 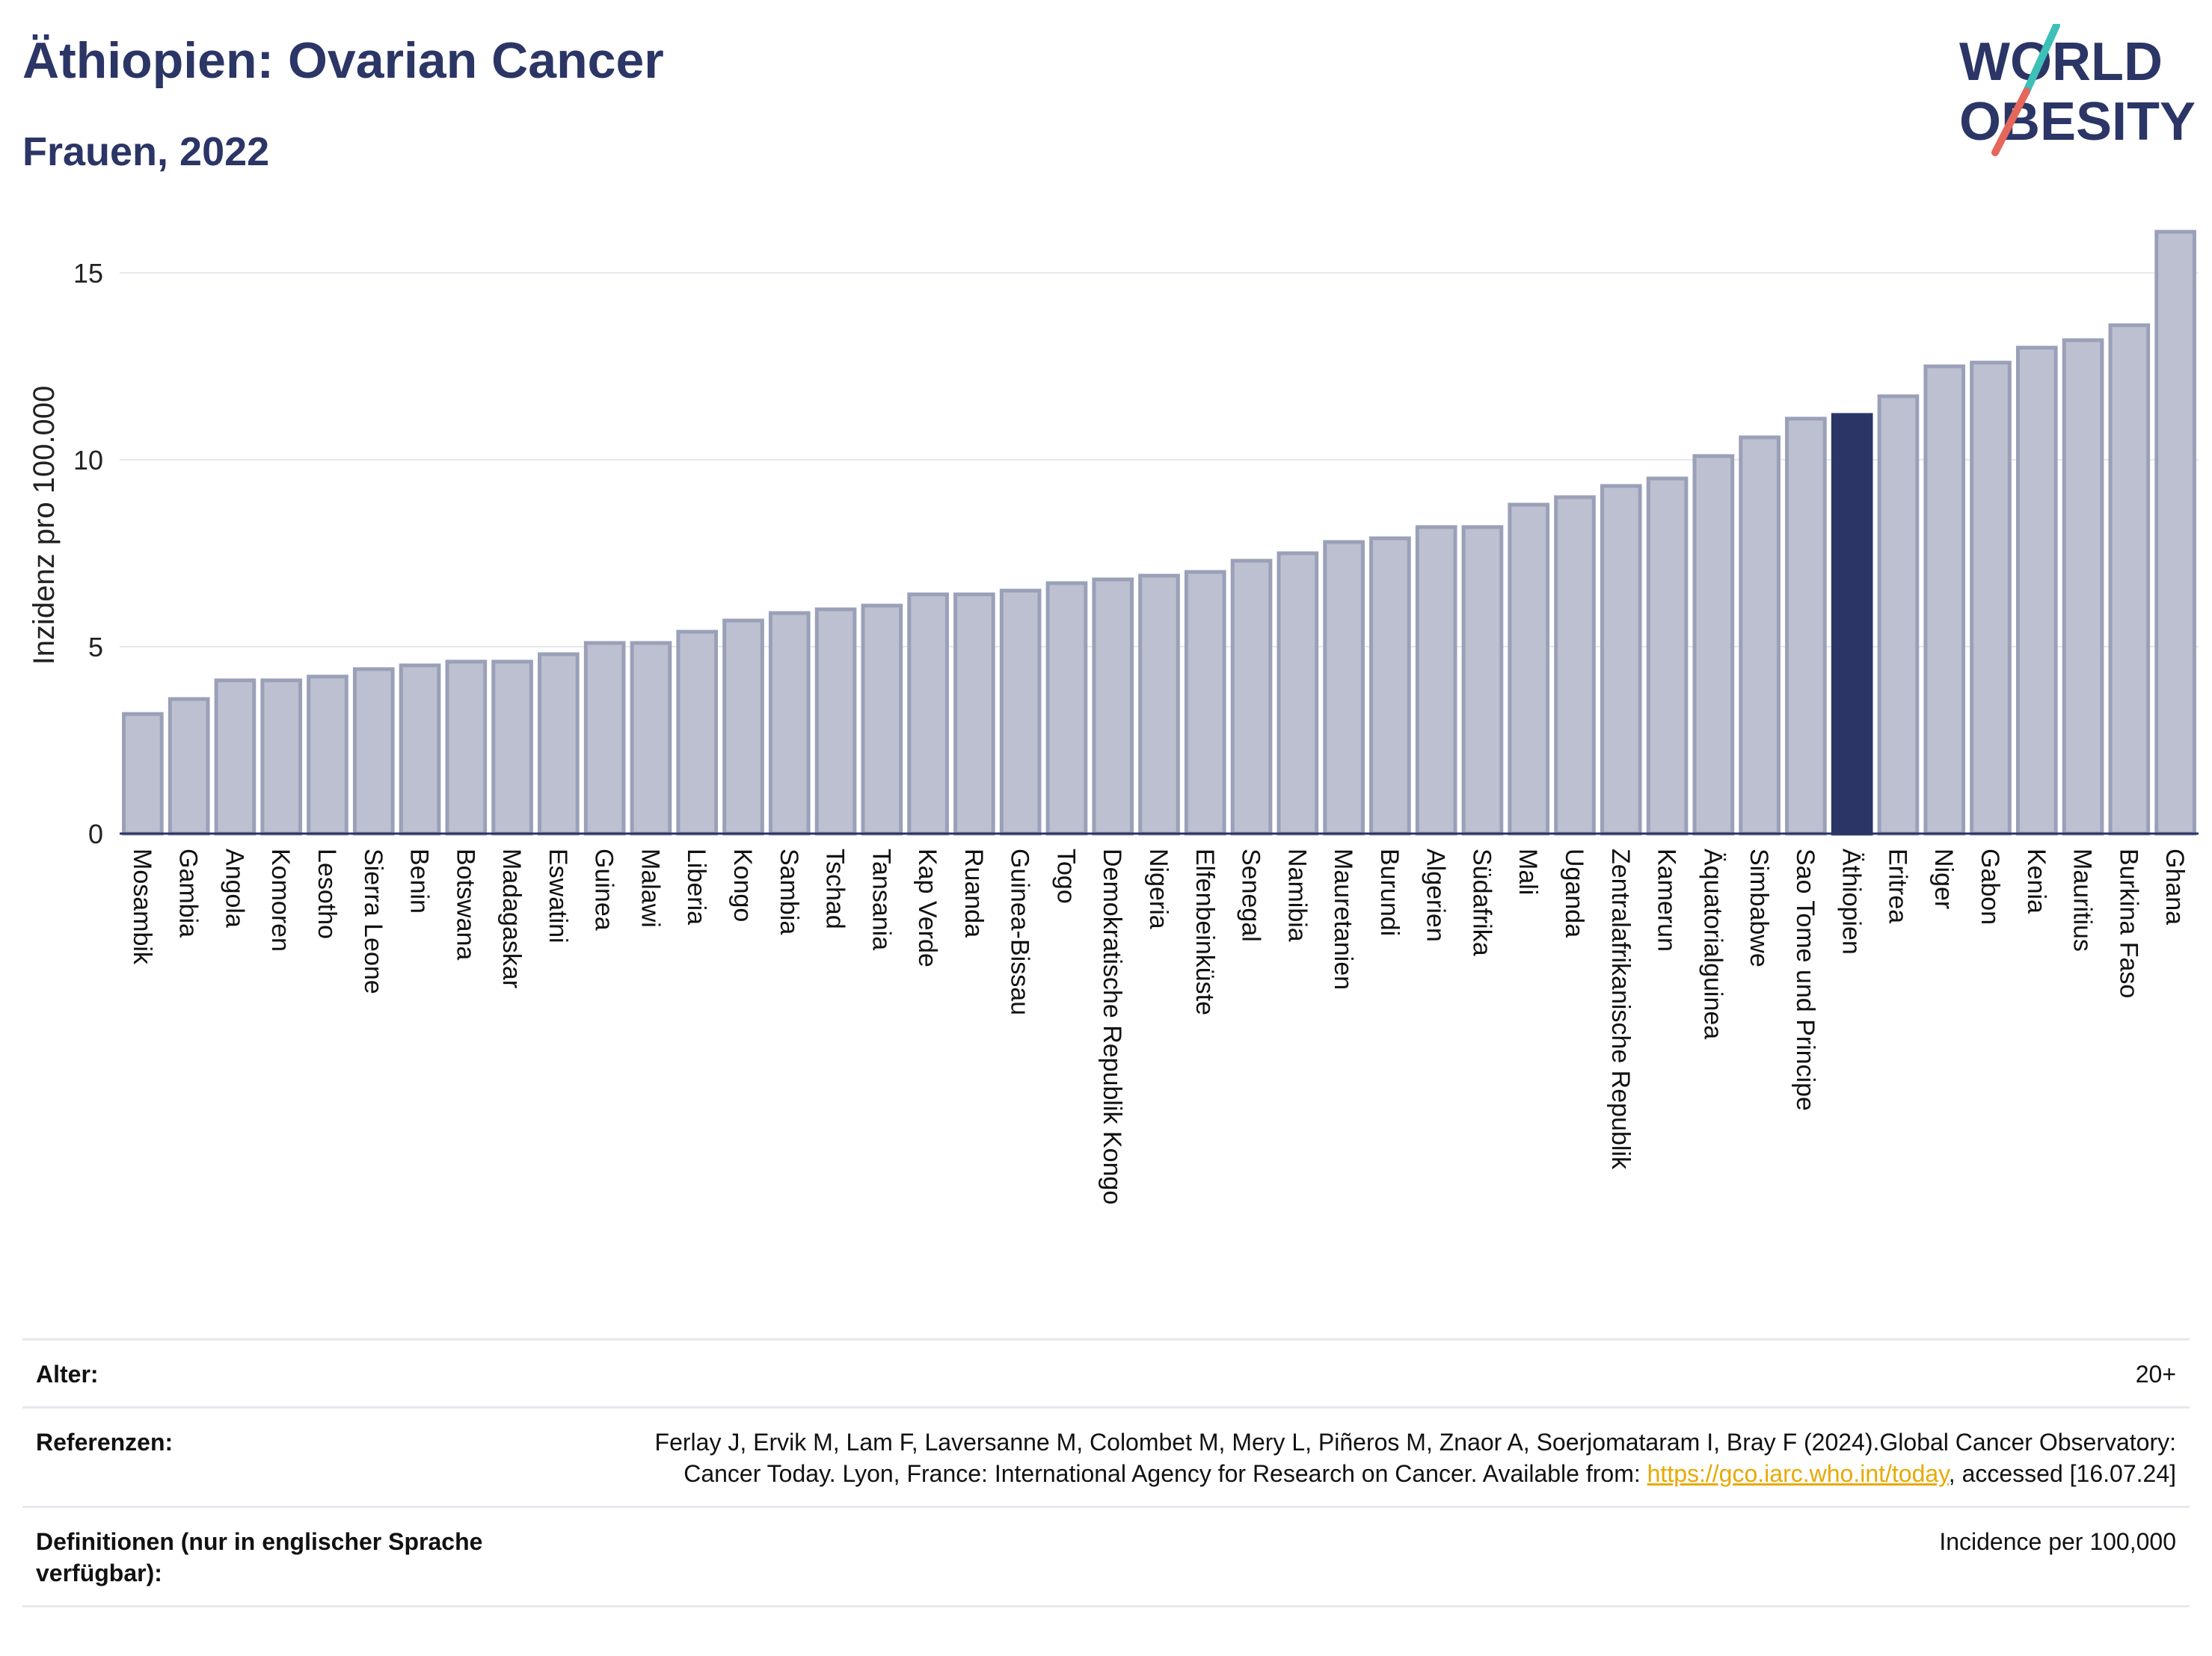 What do you see at coordinates (1667, 900) in the screenshot?
I see `x-tick-label: Kamerun` at bounding box center [1667, 900].